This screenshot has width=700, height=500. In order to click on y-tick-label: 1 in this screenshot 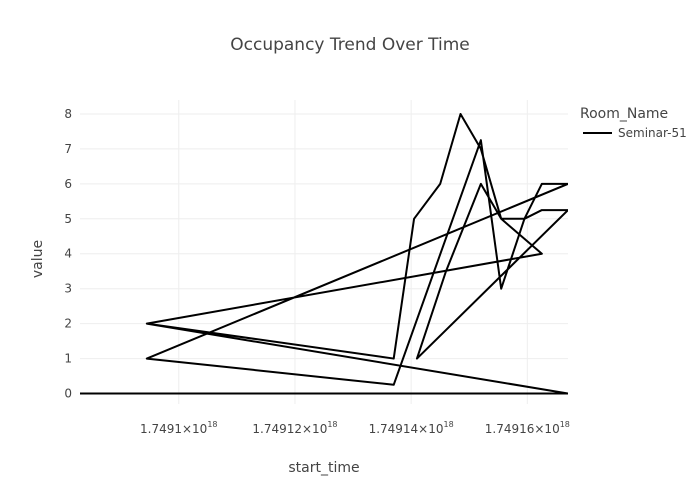, I will do `click(68, 359)`.